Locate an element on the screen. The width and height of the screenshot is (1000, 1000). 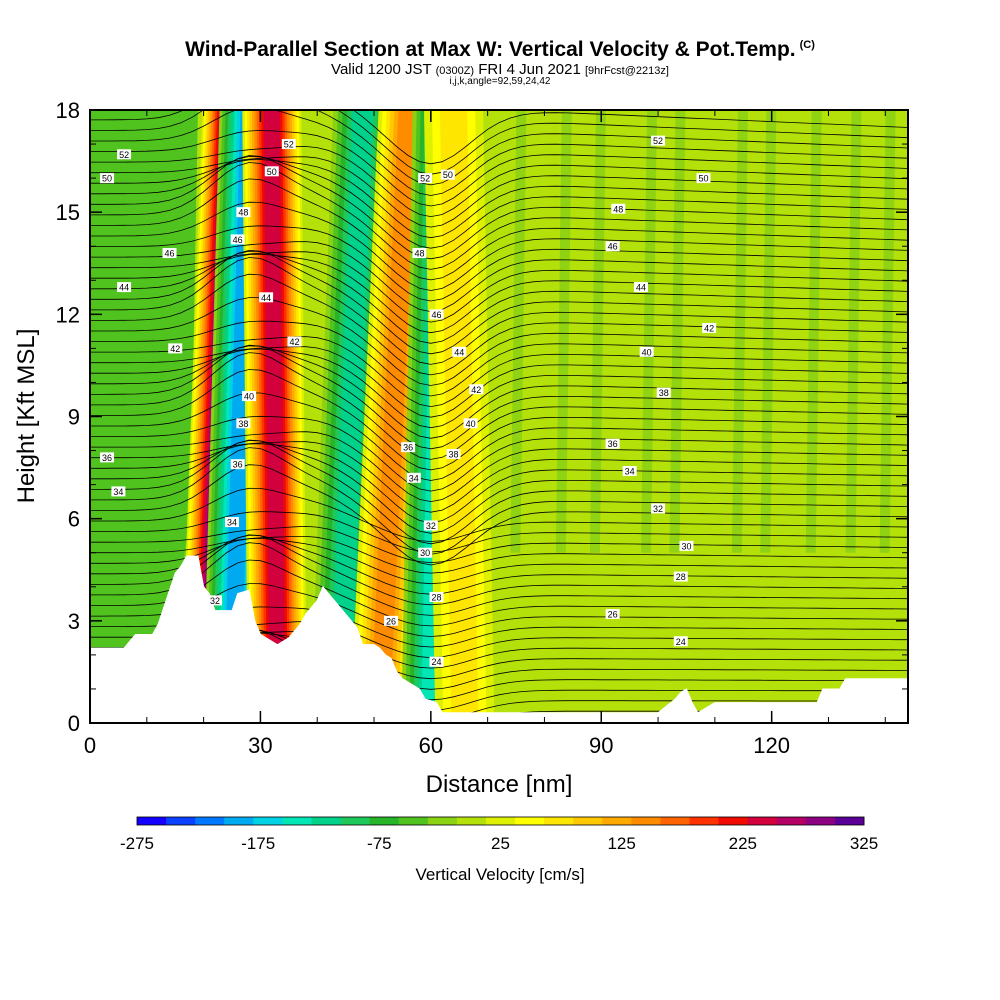
colorbar-tick-label: 125 is located at coordinates (621, 843).